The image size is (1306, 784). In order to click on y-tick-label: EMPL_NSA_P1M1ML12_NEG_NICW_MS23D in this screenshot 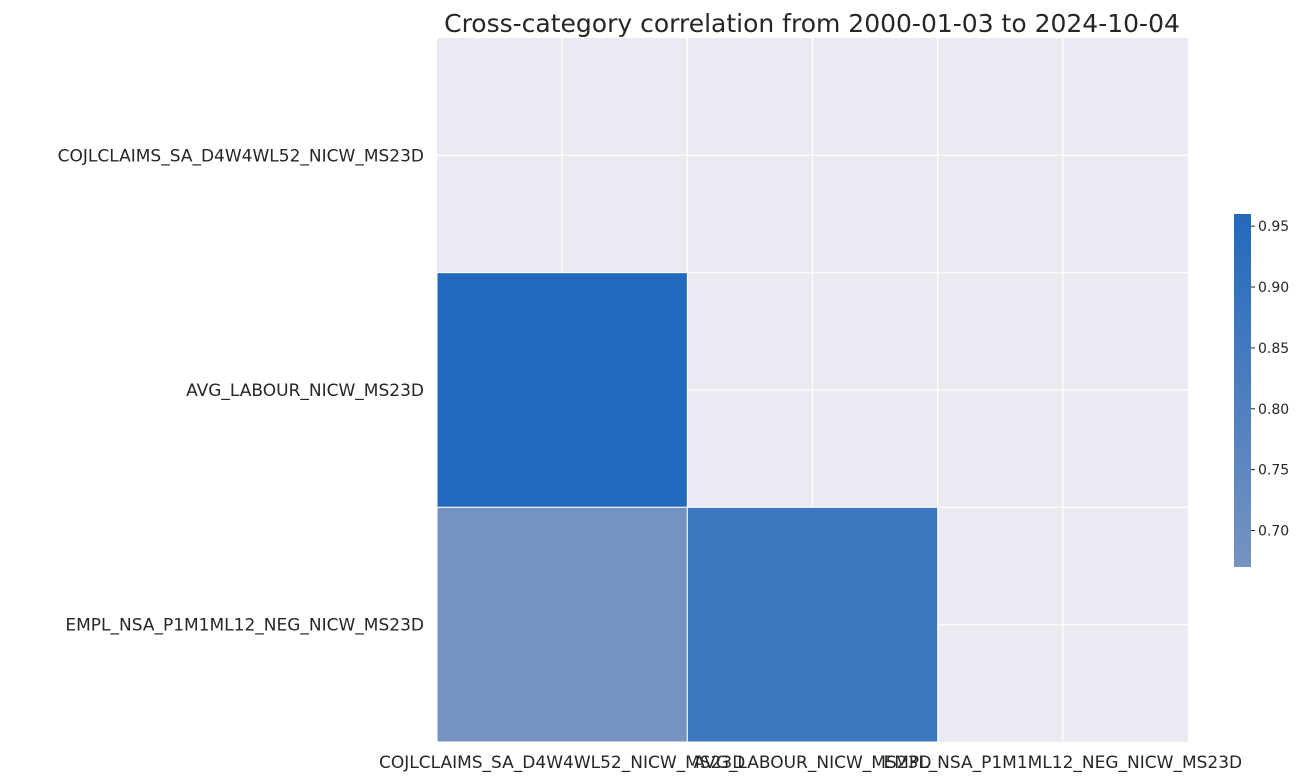, I will do `click(244, 626)`.